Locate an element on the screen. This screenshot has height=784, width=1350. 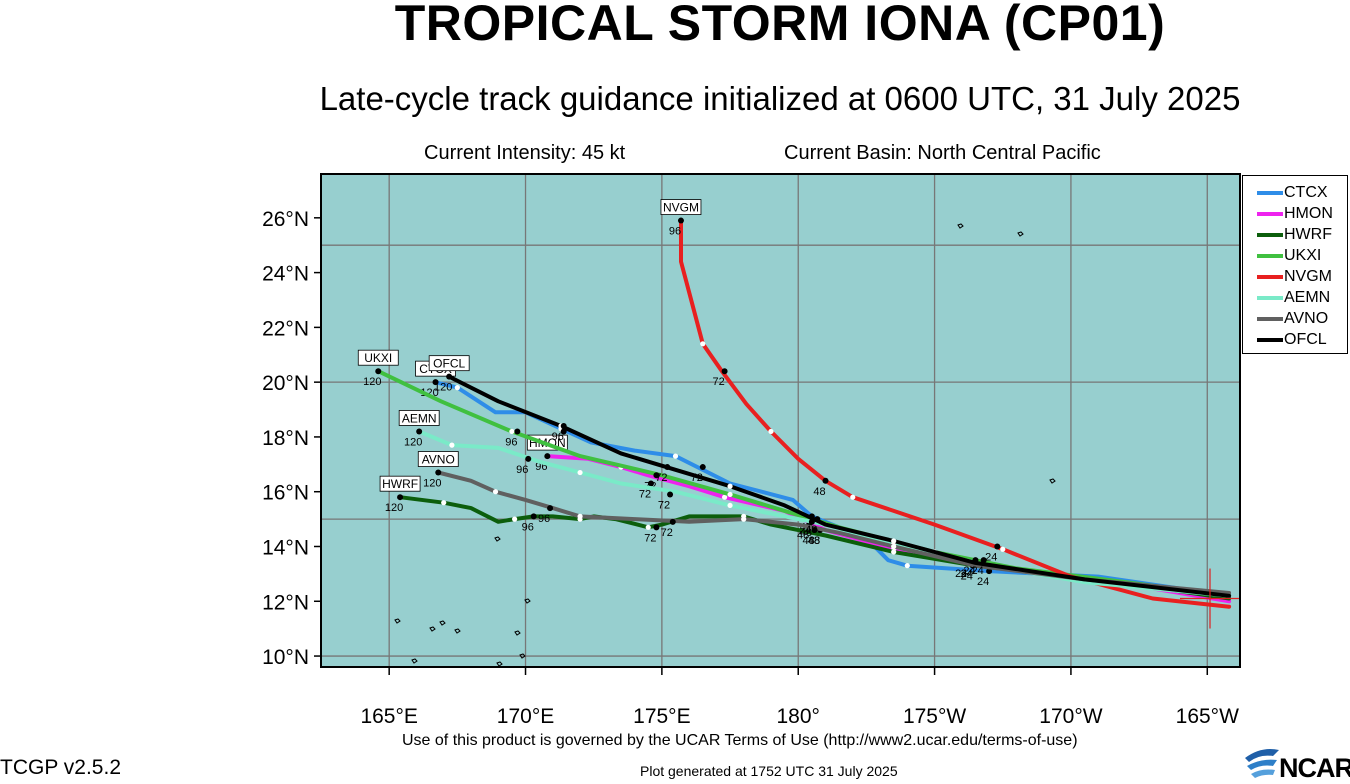
legend-label: AVNO is located at coordinates (1306, 318).